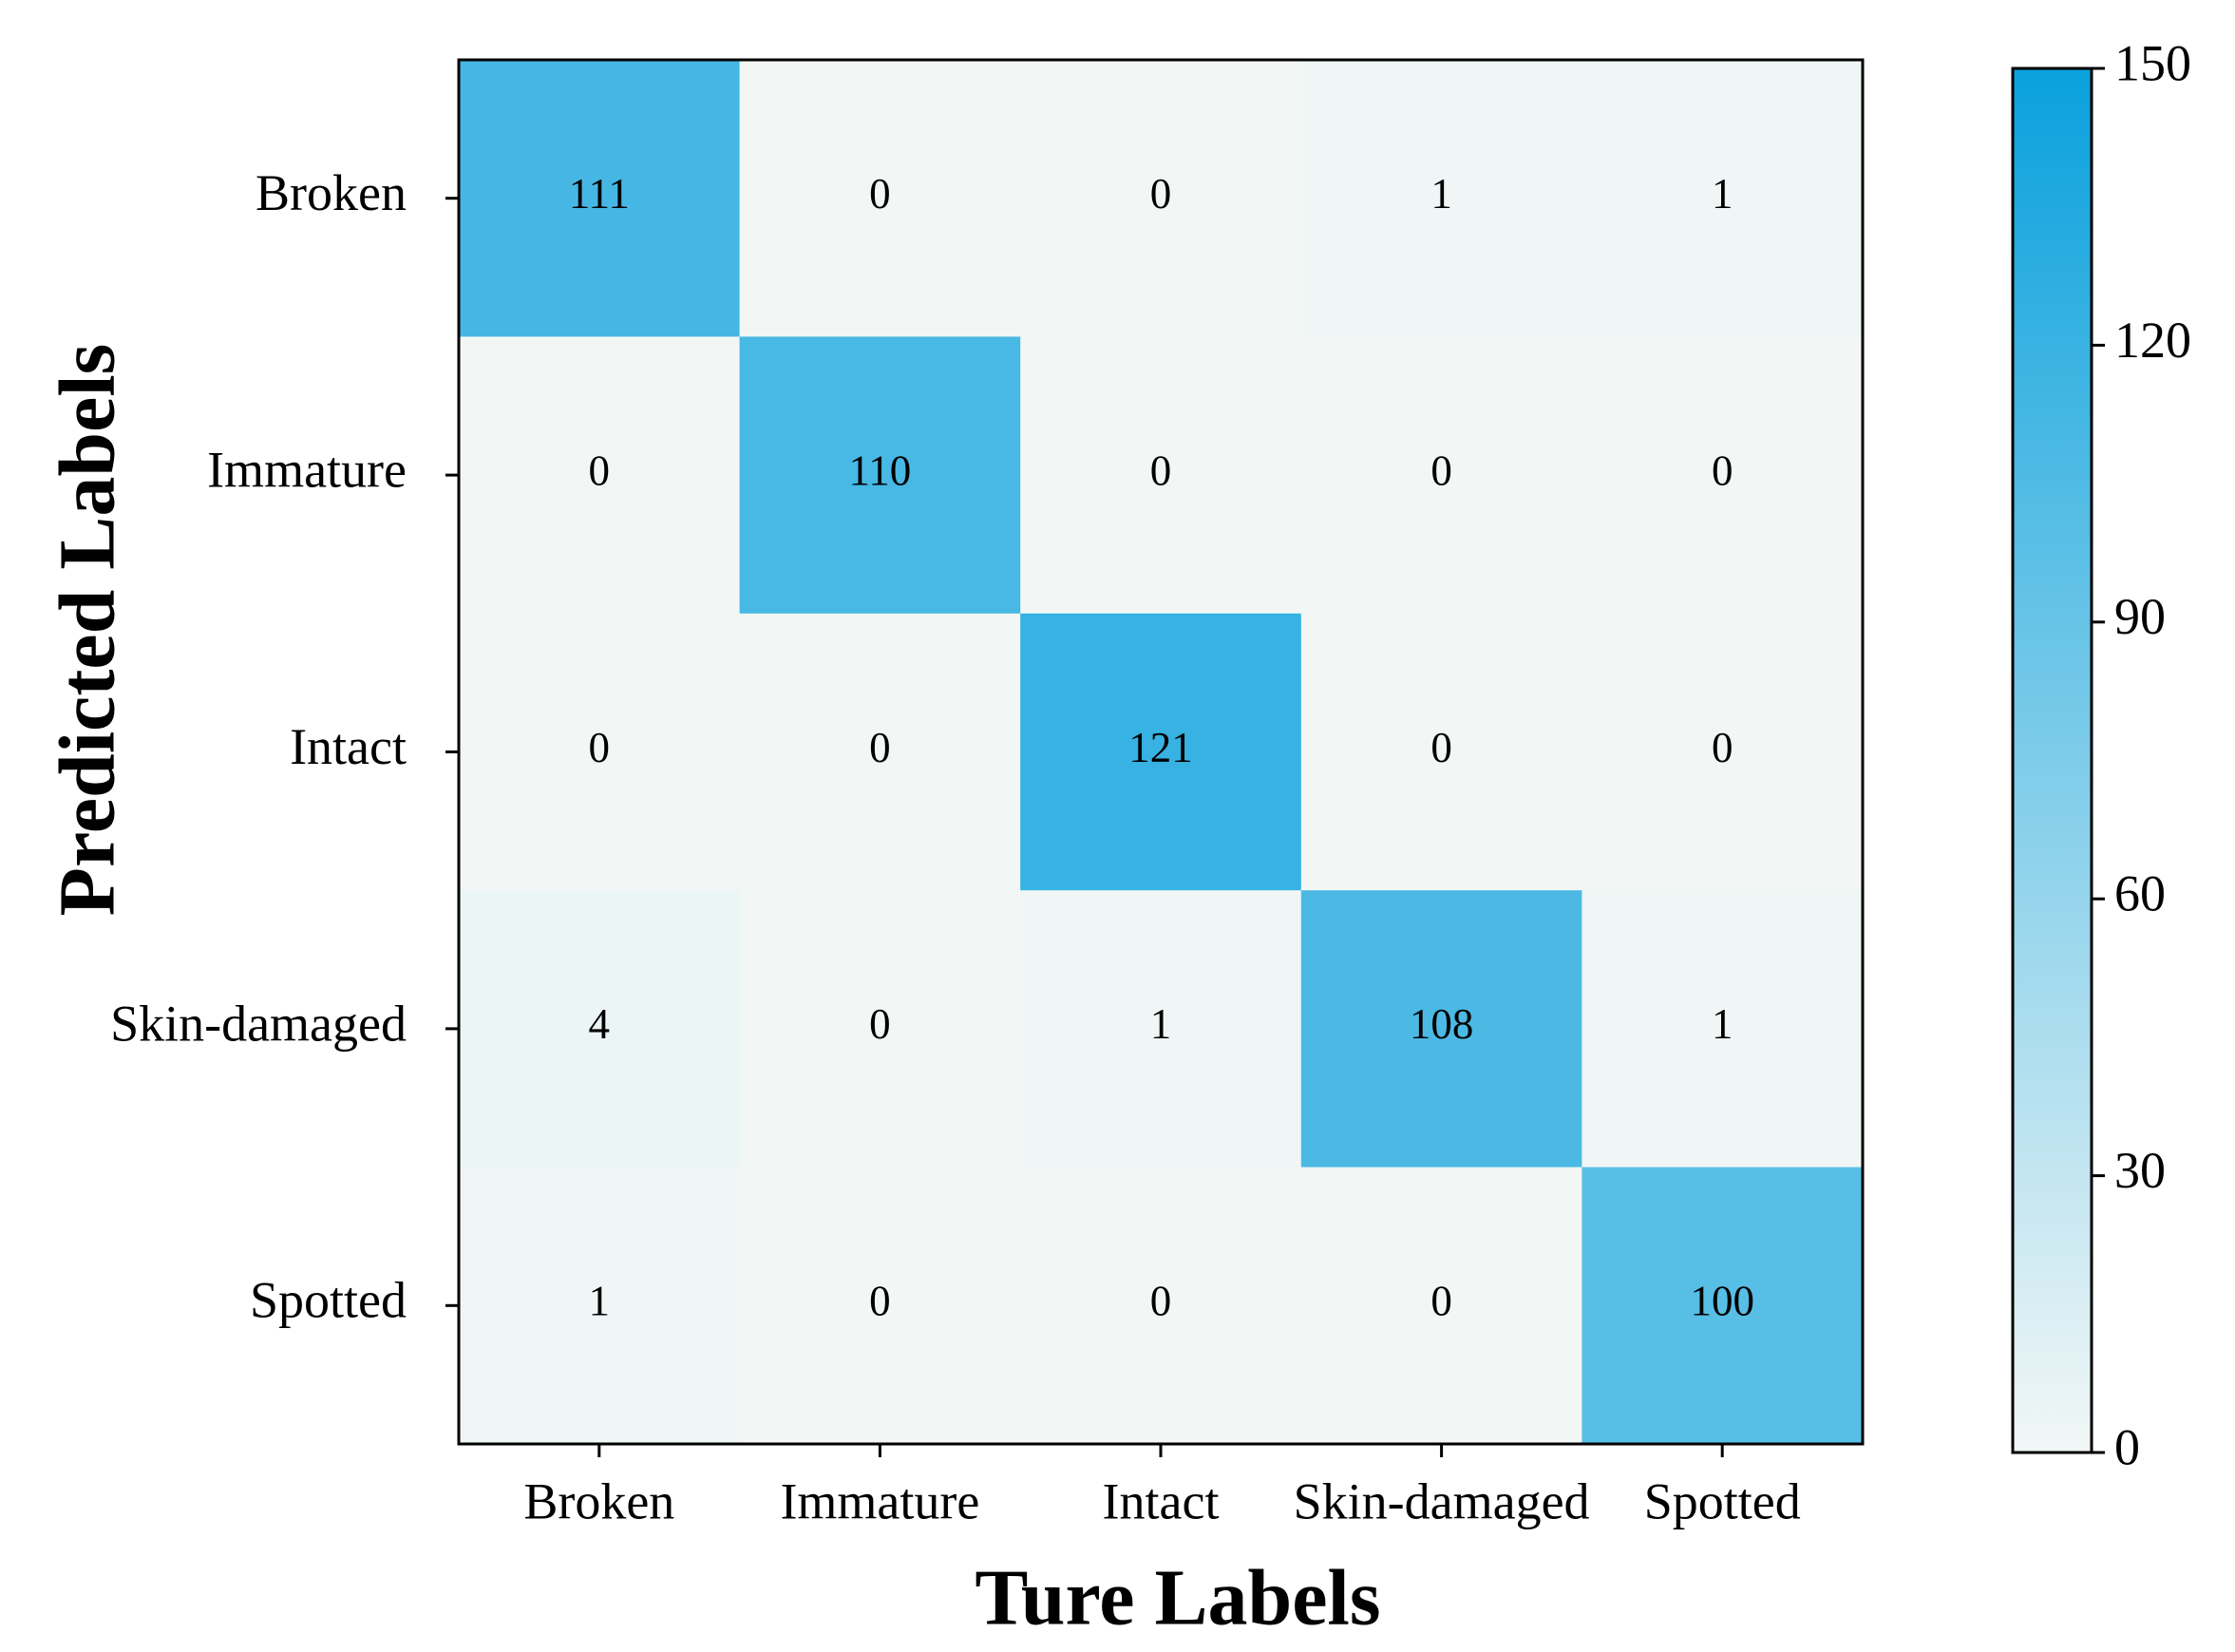 The width and height of the screenshot is (2235, 1652). What do you see at coordinates (307, 469) in the screenshot?
I see `y-tick-label: Immature` at bounding box center [307, 469].